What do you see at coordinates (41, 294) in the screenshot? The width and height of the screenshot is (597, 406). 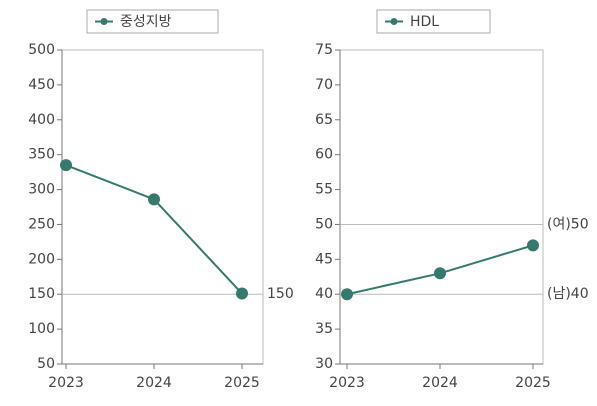 I see `y-tick-label: 150` at bounding box center [41, 294].